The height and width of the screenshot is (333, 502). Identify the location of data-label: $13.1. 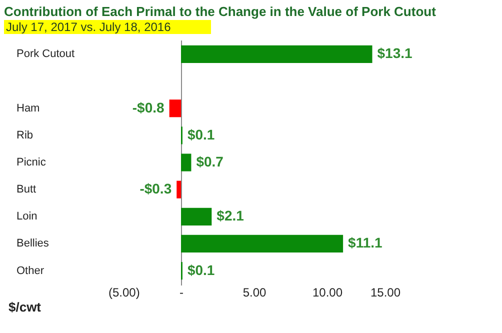
(395, 53).